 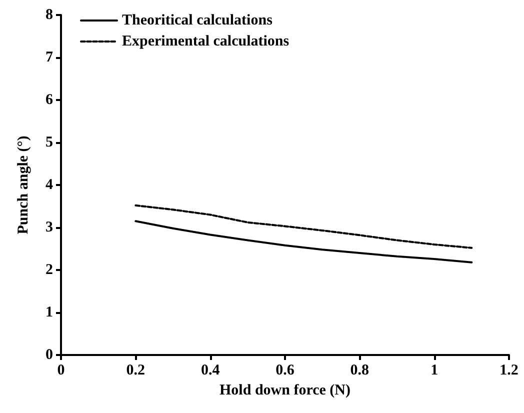 I want to click on x-tick-label: 0.8, so click(x=360, y=370).